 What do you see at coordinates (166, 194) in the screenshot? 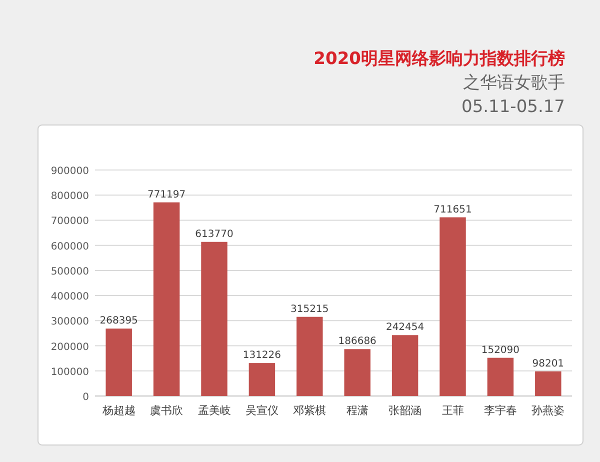
I see `data-label: 771197` at bounding box center [166, 194].